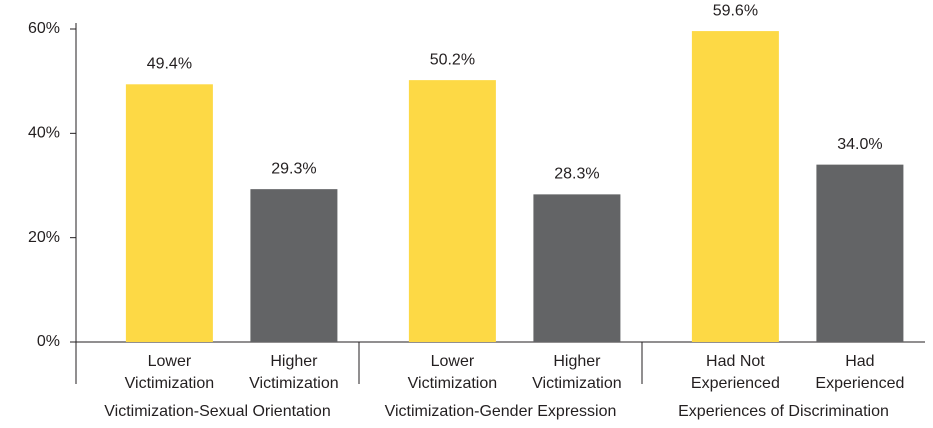 The image size is (933, 428). Describe the element at coordinates (576, 174) in the screenshot. I see `value-label: 28.3%` at that location.